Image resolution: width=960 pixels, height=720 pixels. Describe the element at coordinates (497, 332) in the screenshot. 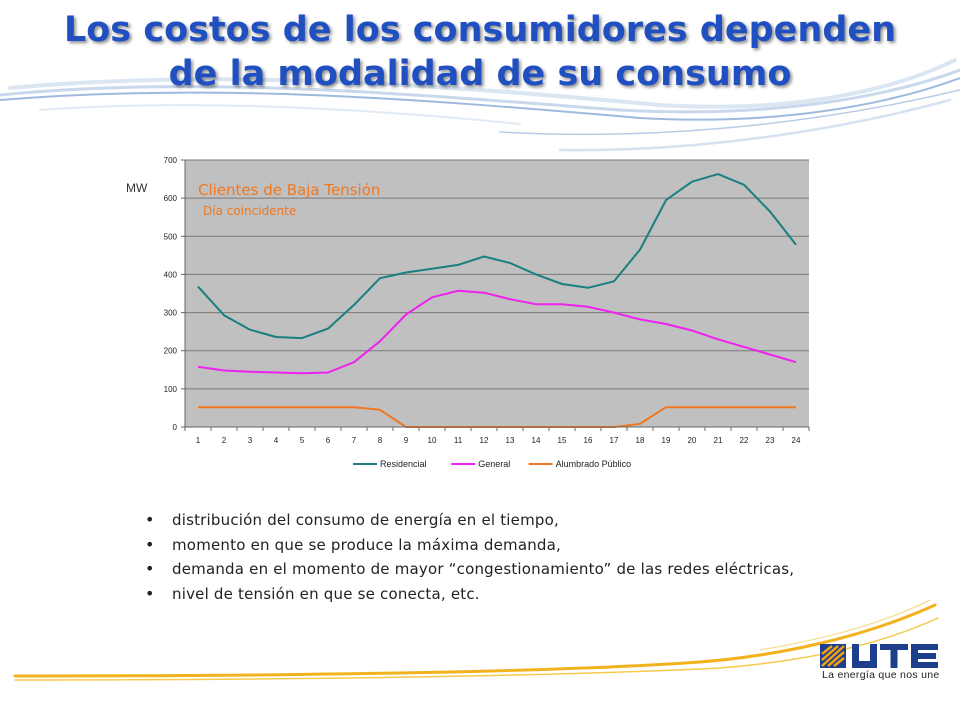

I see `series-line-general` at that location.